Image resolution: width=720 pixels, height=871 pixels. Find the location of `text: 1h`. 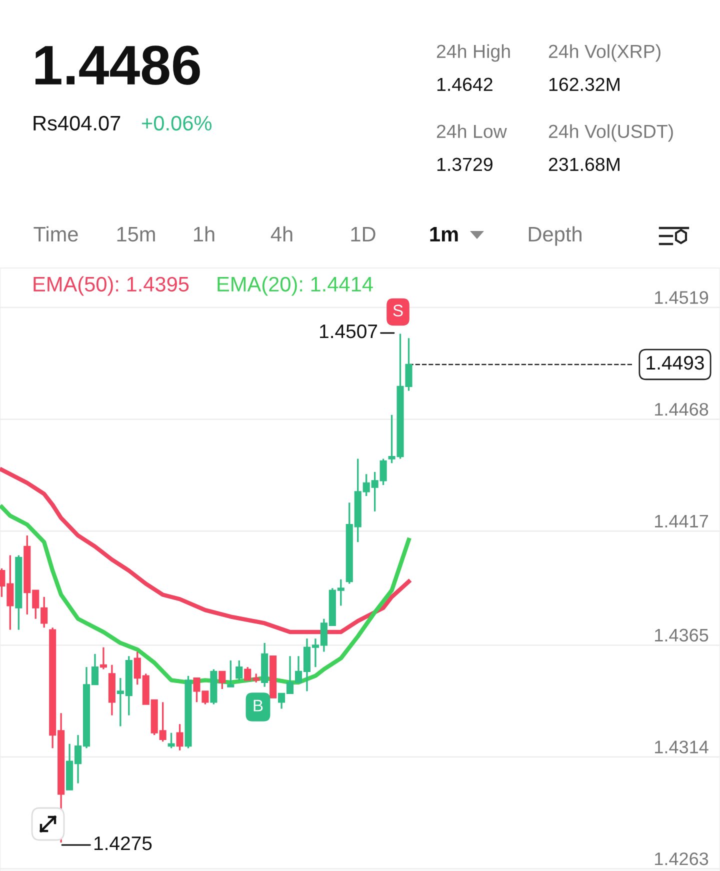

text: 1h is located at coordinates (204, 234).